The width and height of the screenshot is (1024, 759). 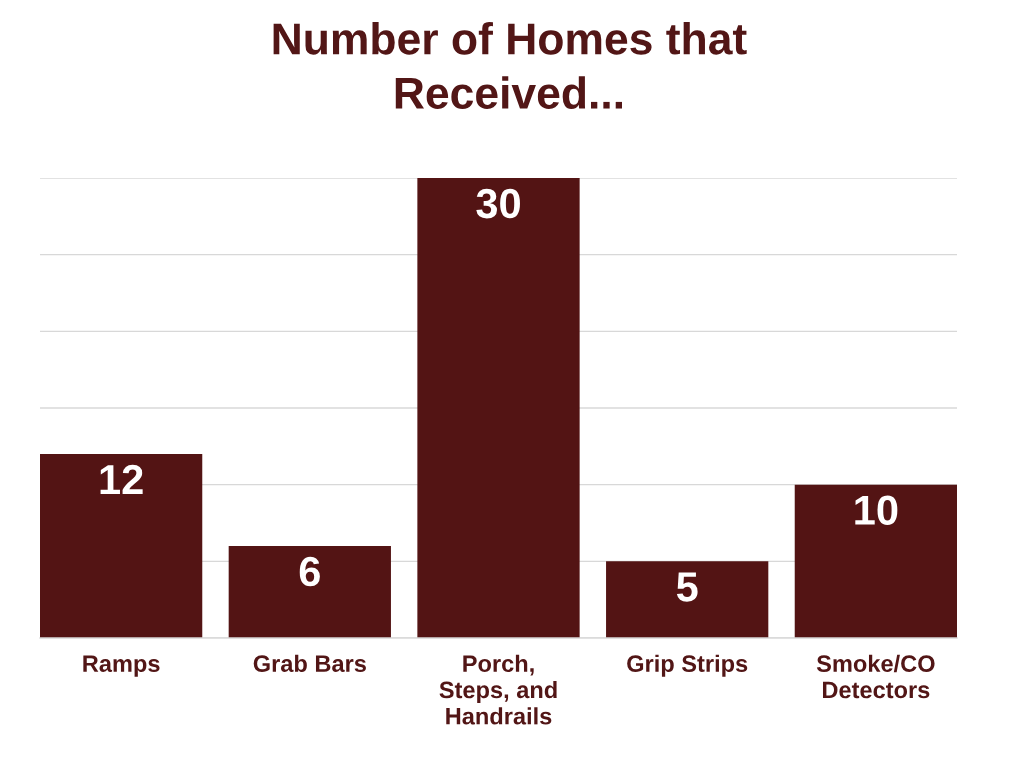 What do you see at coordinates (309, 663) in the screenshot?
I see `x-tick-label: Grab Bars` at bounding box center [309, 663].